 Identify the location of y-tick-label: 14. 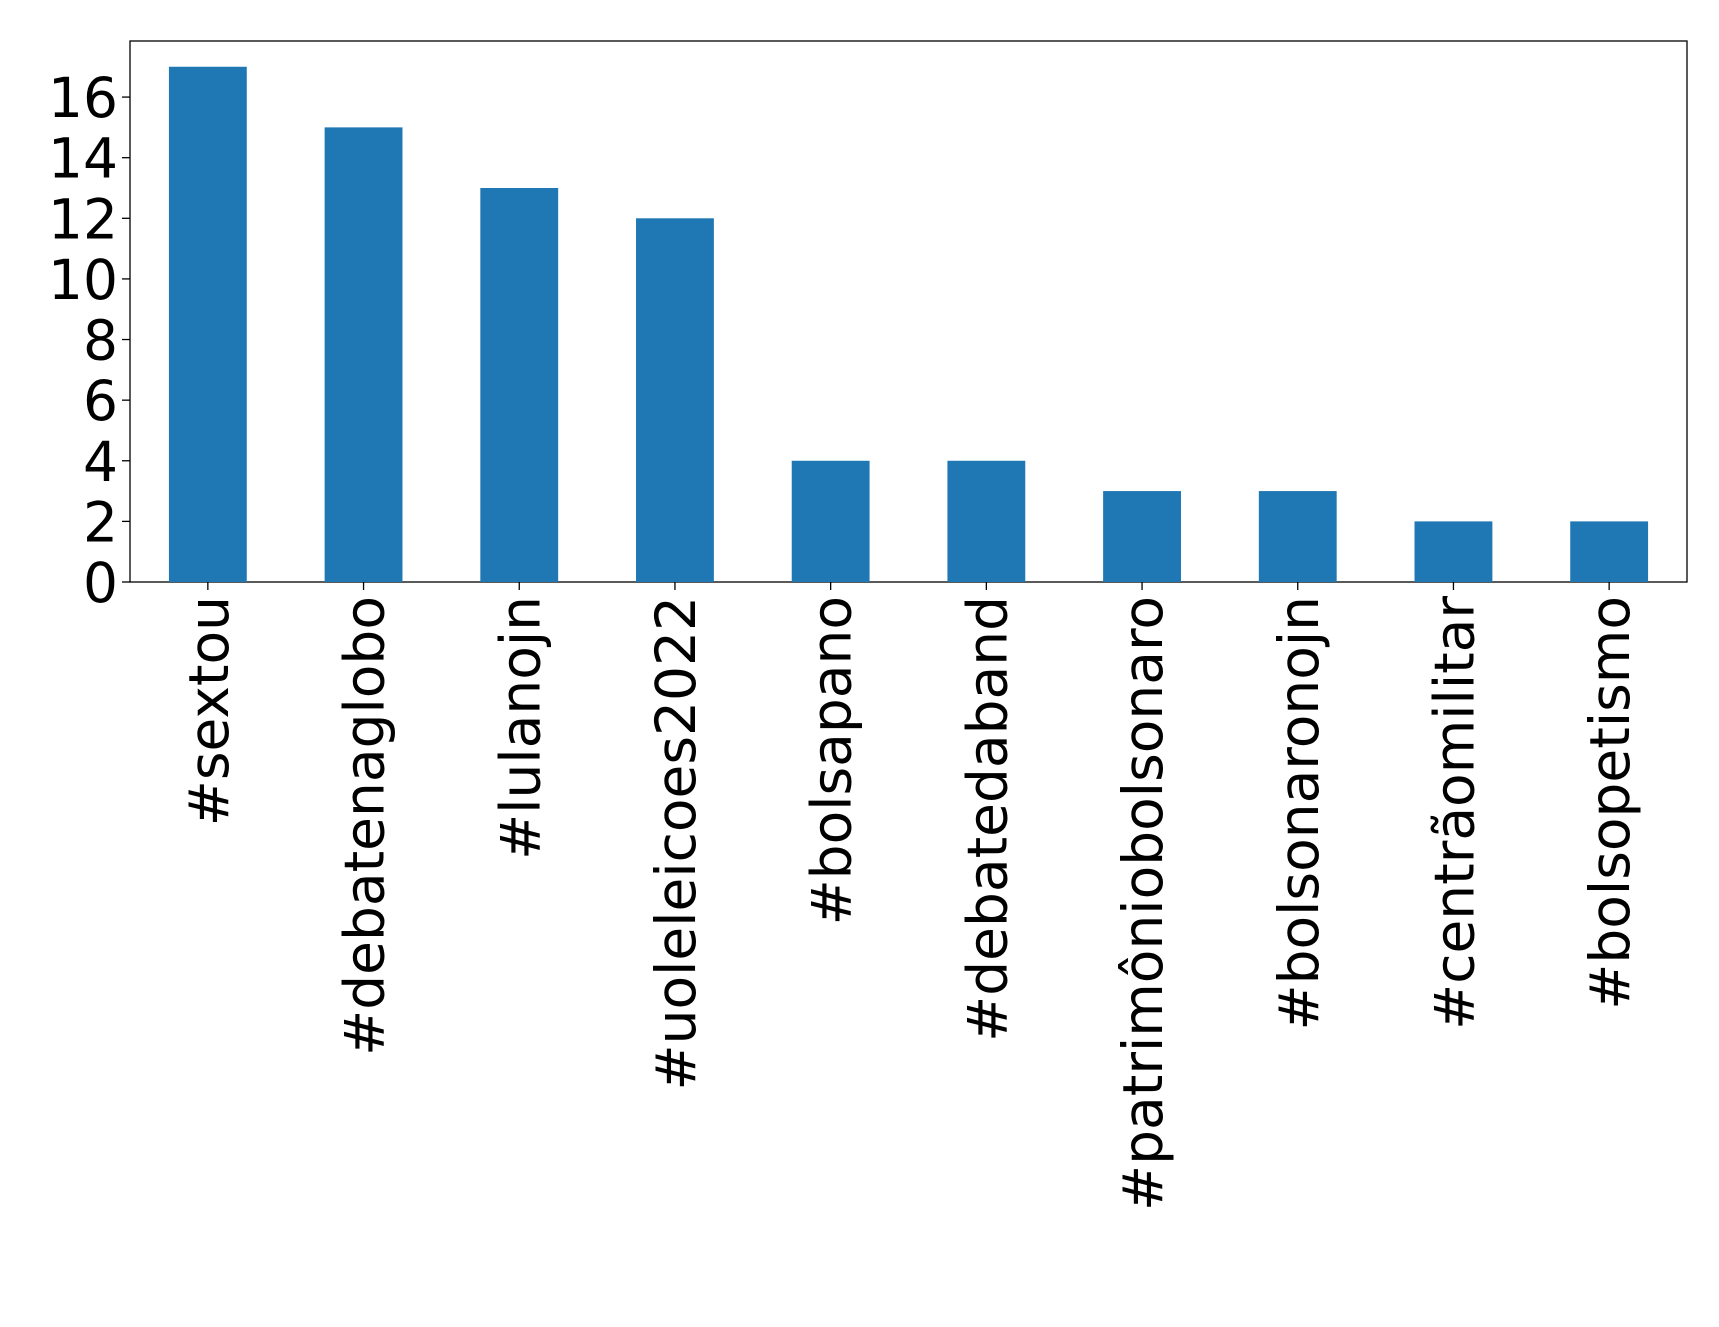
(83, 159).